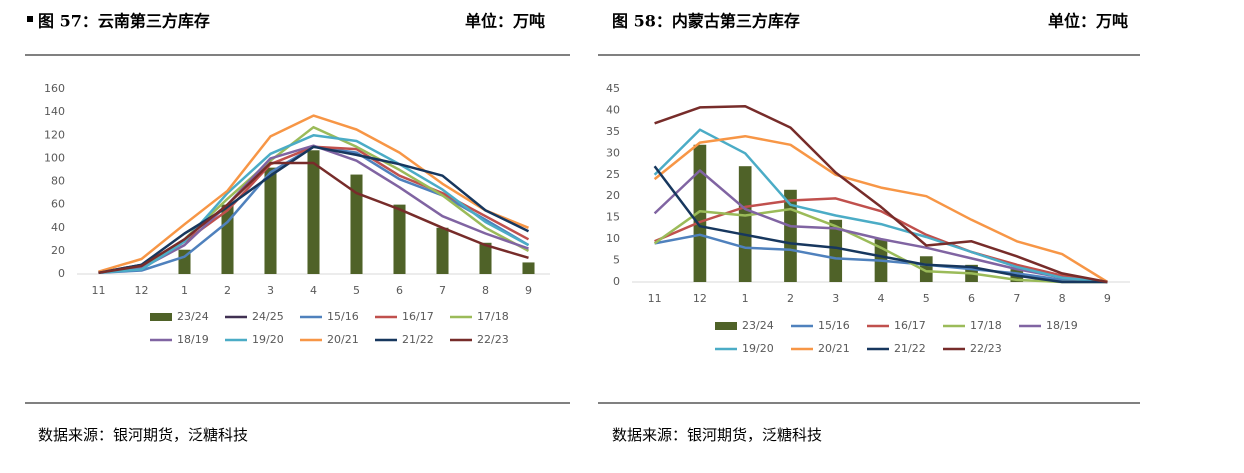  What do you see at coordinates (706, 21) in the screenshot?
I see `chart-title: 图 58：内蒙古第三方库存` at bounding box center [706, 21].